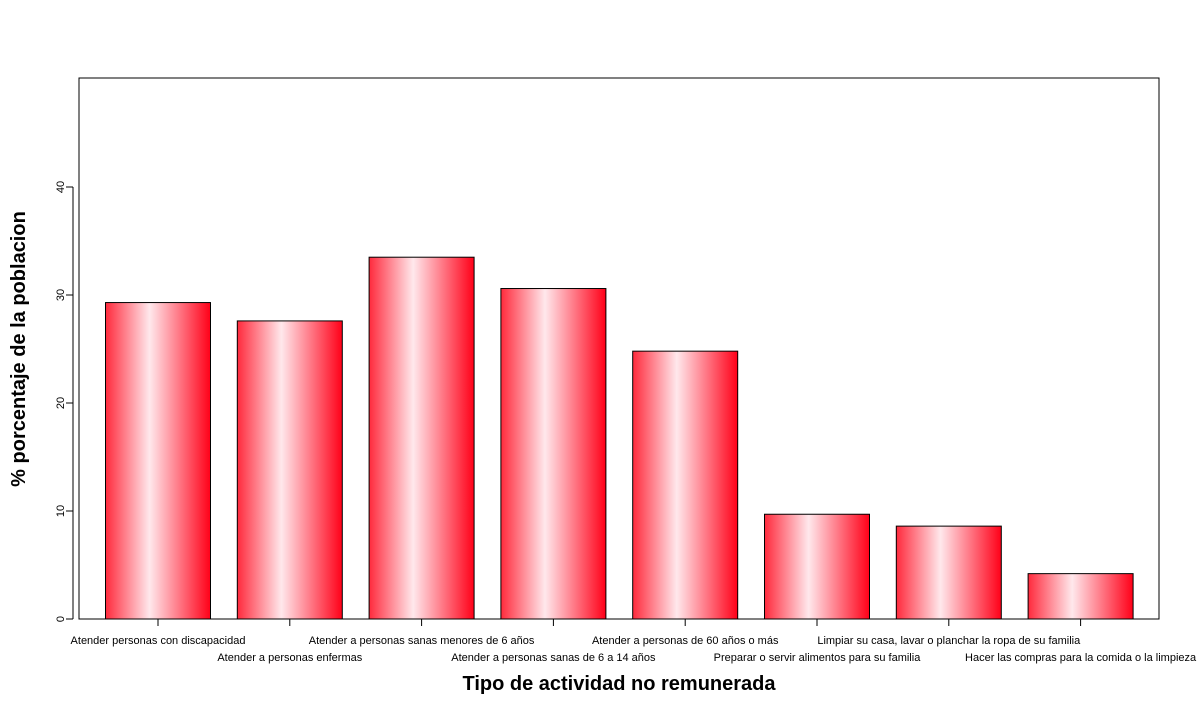 The image size is (1200, 717). I want to click on y-axis-title: % porcentaje de la poblacion, so click(19, 349).